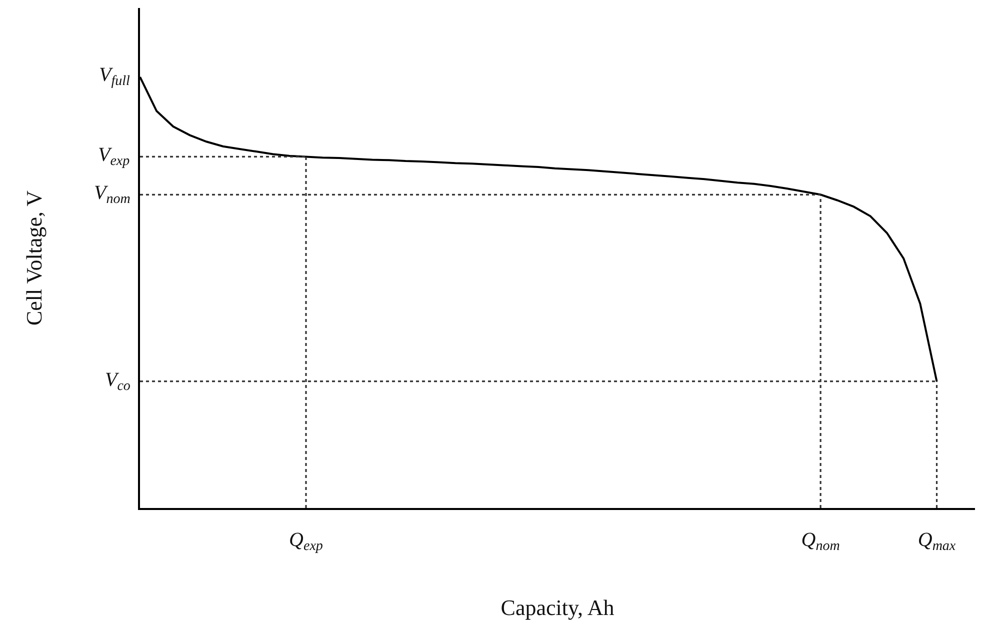 The image size is (985, 620). I want to click on y-axis-title: Cell Voltage, V, so click(33, 258).